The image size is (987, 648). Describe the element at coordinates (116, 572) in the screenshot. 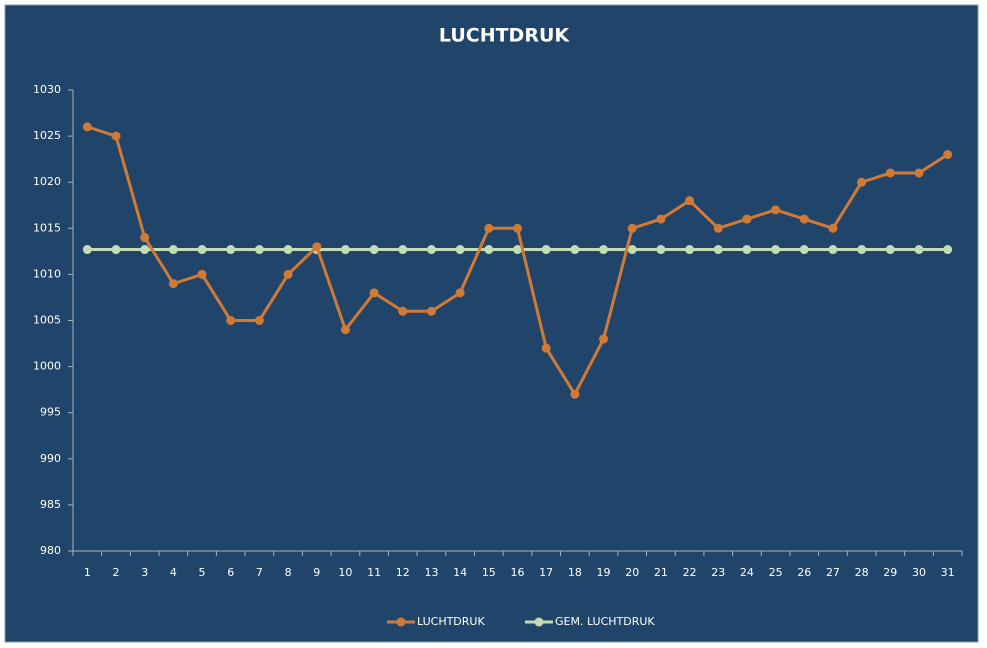

I see `x-tick-label: 2` at that location.